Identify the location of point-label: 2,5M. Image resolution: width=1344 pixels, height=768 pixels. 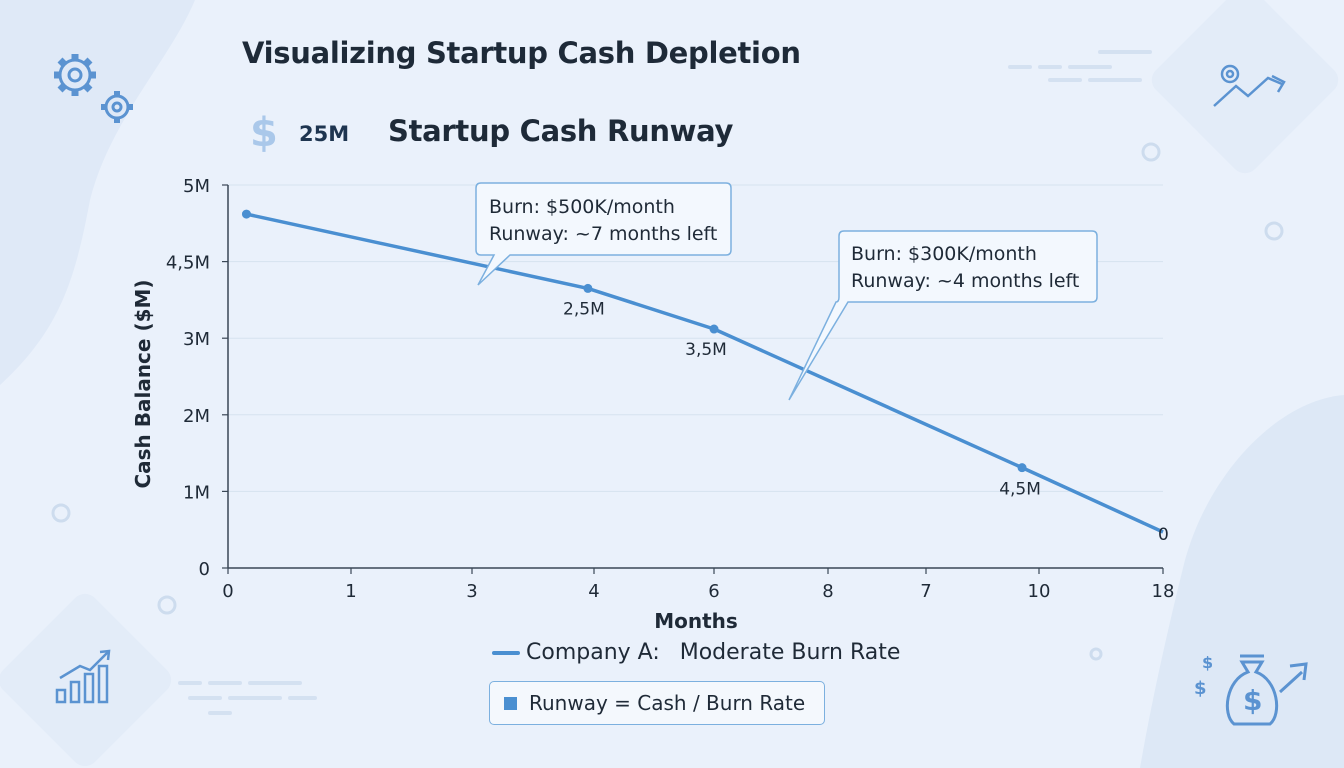
(584, 309).